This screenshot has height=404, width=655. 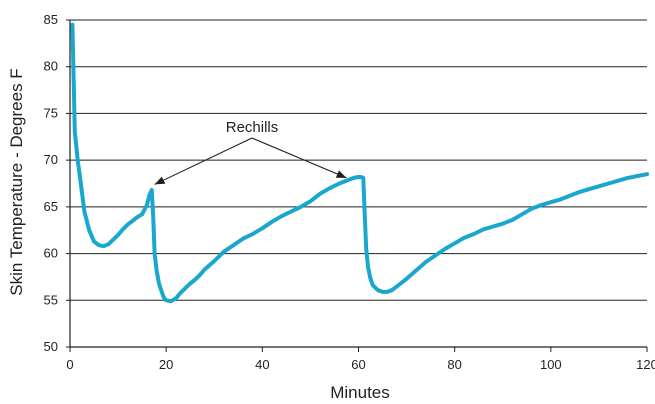 What do you see at coordinates (51, 253) in the screenshot?
I see `y-tick-label: 60` at bounding box center [51, 253].